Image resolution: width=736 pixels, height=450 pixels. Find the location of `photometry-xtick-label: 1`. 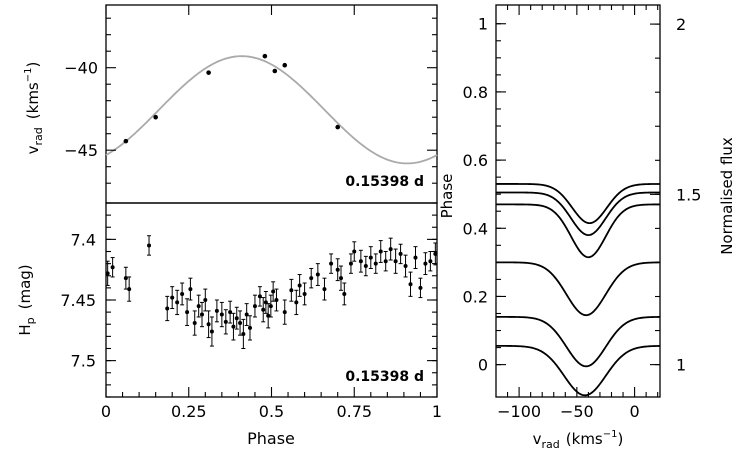

photometry-xtick-label: 1 is located at coordinates (437, 411).